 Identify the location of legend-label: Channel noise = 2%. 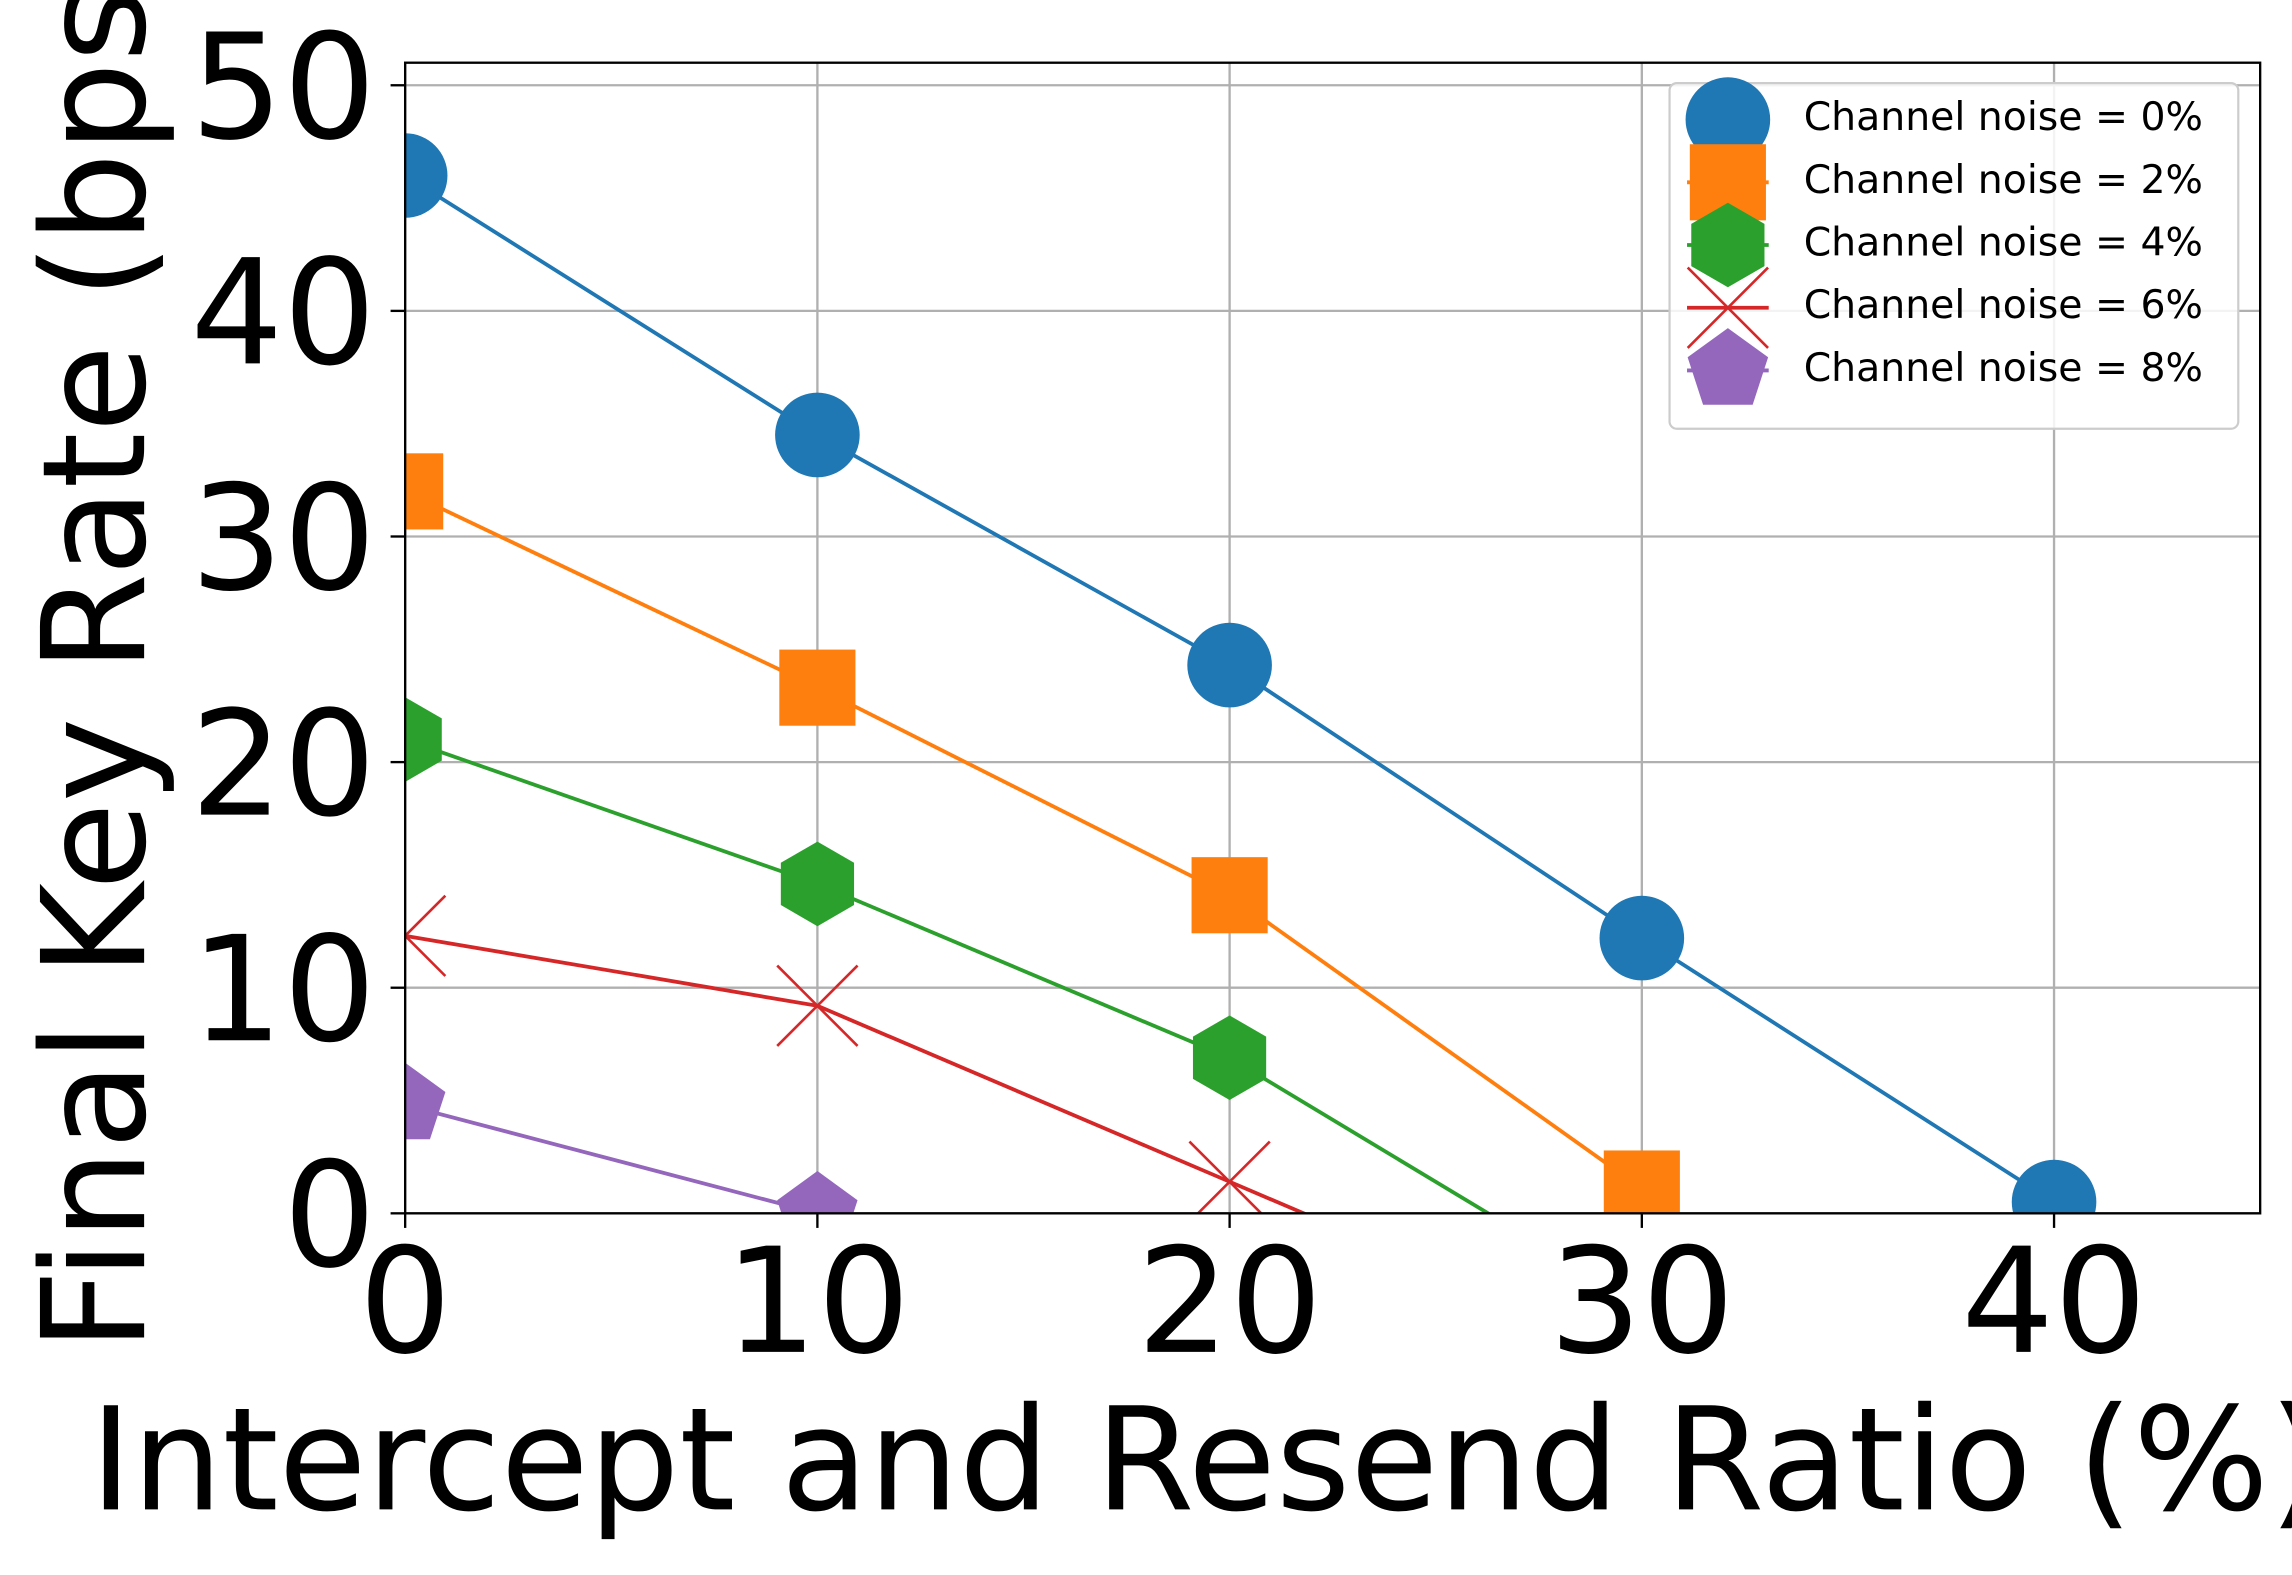
(2003, 180).